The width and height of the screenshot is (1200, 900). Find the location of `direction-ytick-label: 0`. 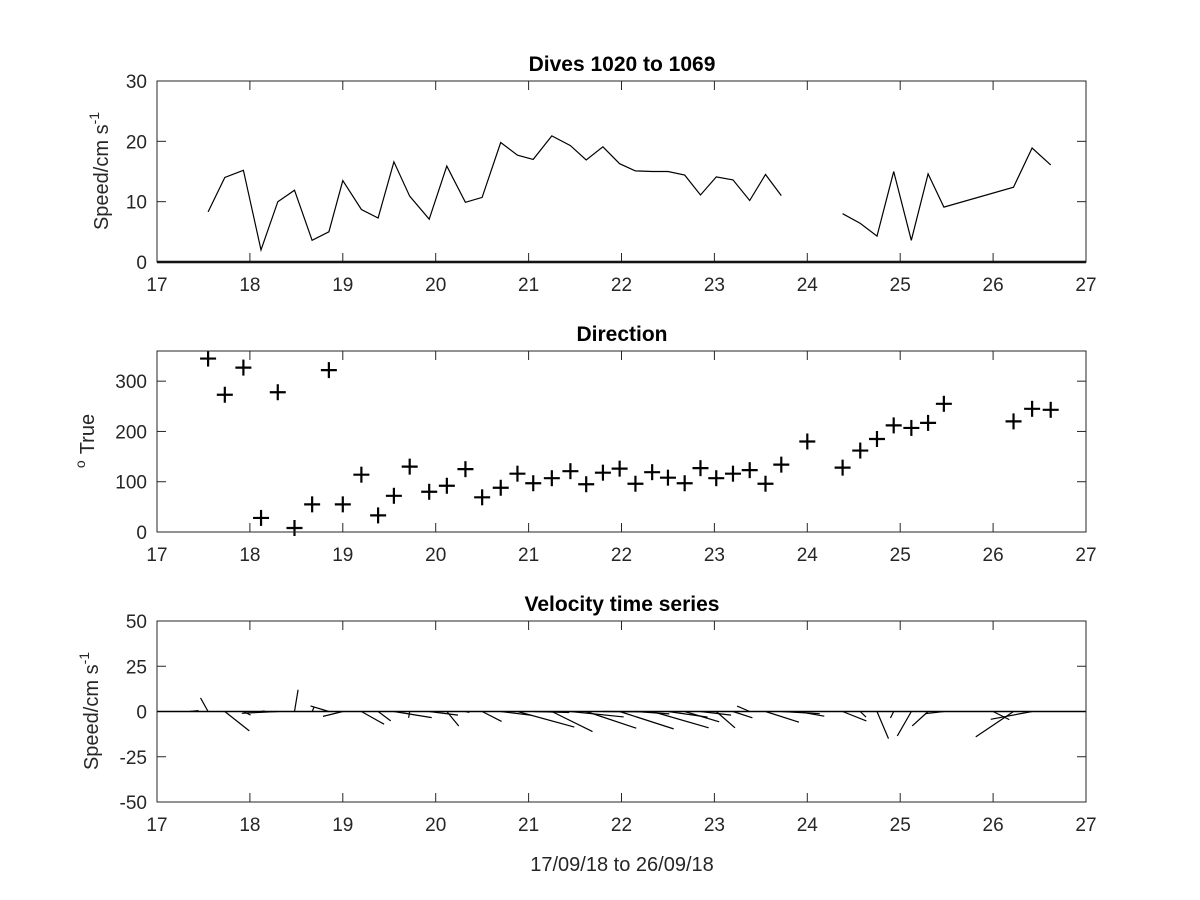

direction-ytick-label: 0 is located at coordinates (141, 533).